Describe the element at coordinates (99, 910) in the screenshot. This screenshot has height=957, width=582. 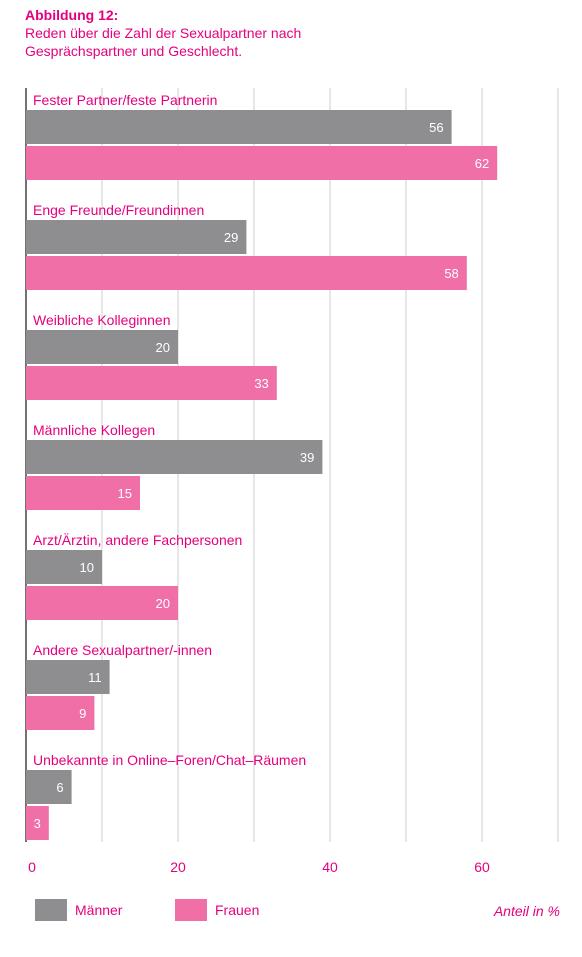
I see `legend-label-maenner: Männer` at that location.